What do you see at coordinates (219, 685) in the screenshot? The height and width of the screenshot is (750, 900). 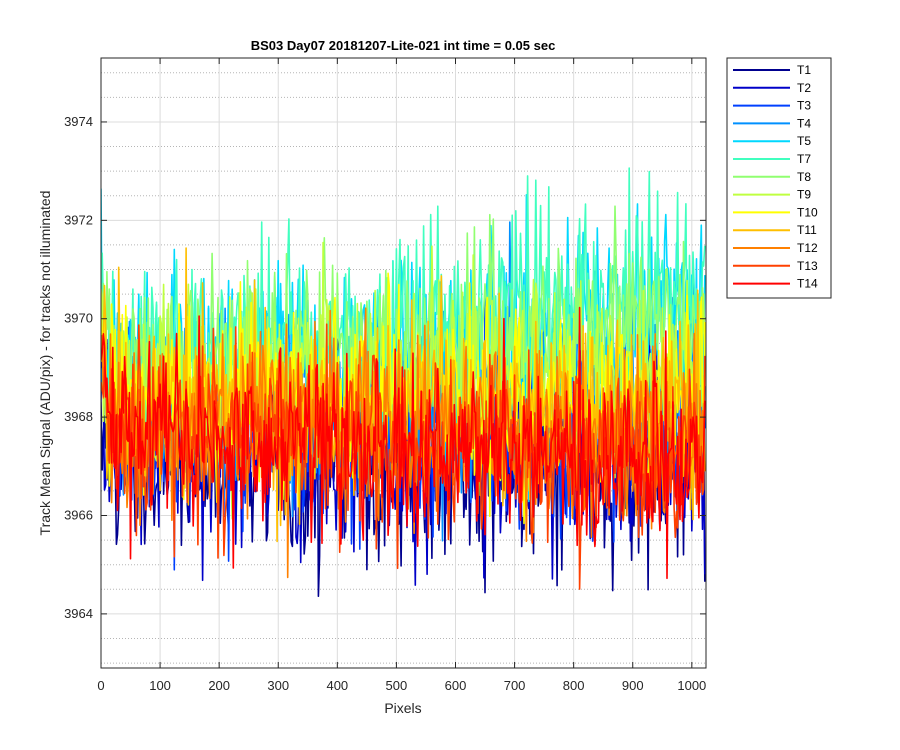 I see `x-tick-label: 200` at bounding box center [219, 685].